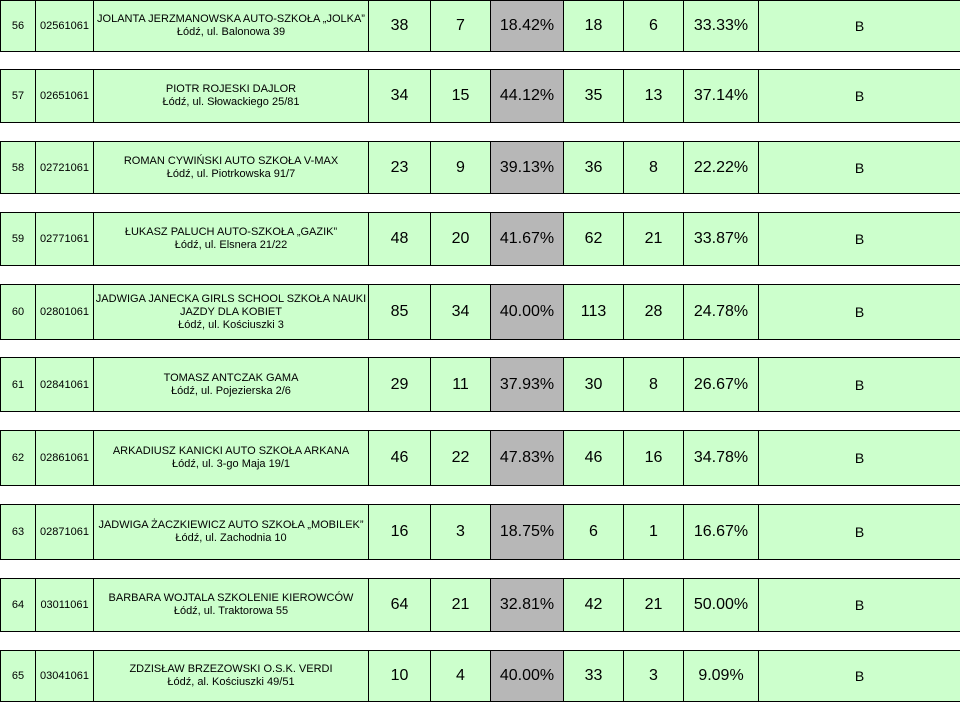 The height and width of the screenshot is (720, 960). Describe the element at coordinates (400, 385) in the screenshot. I see `exam-count-cell: 29` at that location.